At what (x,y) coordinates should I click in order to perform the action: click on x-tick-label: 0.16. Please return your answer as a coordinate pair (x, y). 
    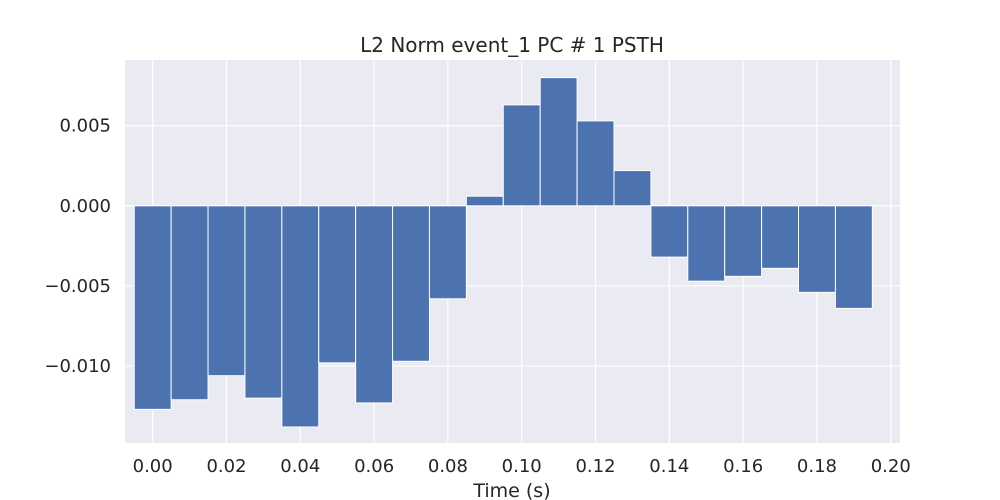
    Looking at the image, I should click on (743, 466).